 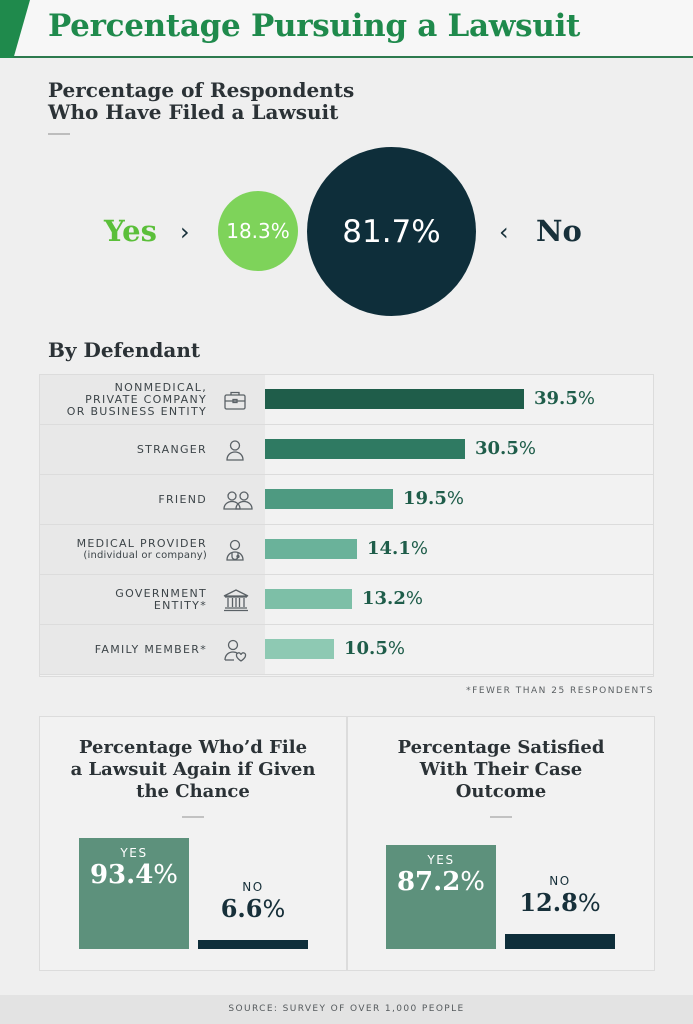 I want to click on yes-value: 18.3%, so click(x=258, y=231).